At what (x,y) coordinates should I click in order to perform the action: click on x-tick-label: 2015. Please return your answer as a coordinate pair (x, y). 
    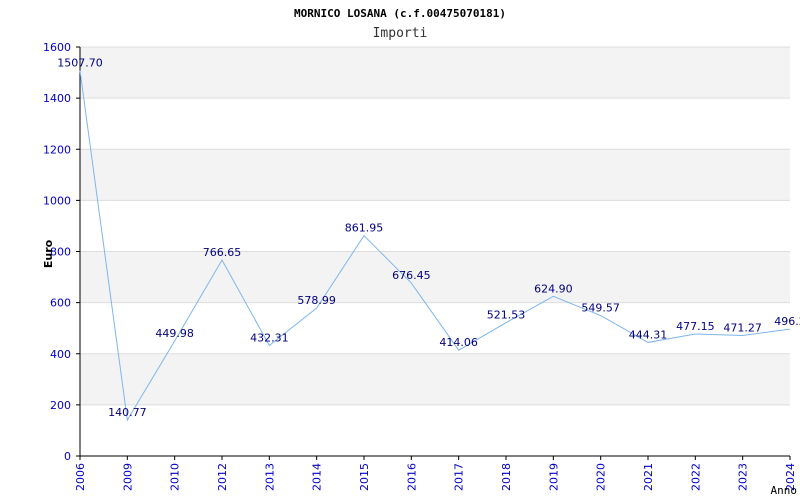
    Looking at the image, I should click on (364, 477).